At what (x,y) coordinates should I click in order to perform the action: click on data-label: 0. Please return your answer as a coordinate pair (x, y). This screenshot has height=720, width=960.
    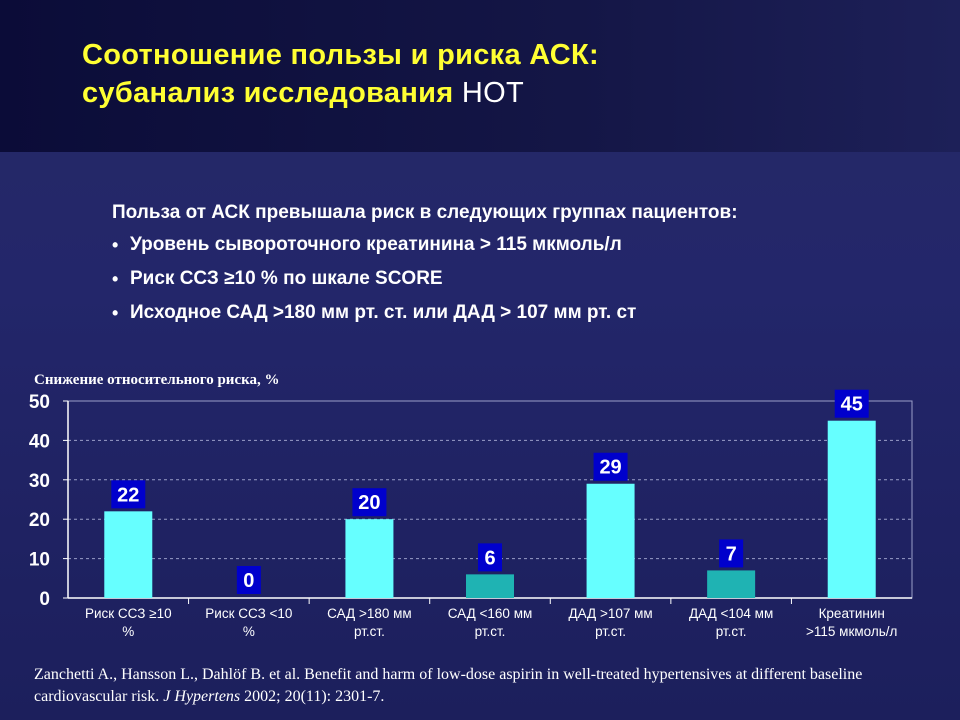
    Looking at the image, I should click on (248, 581).